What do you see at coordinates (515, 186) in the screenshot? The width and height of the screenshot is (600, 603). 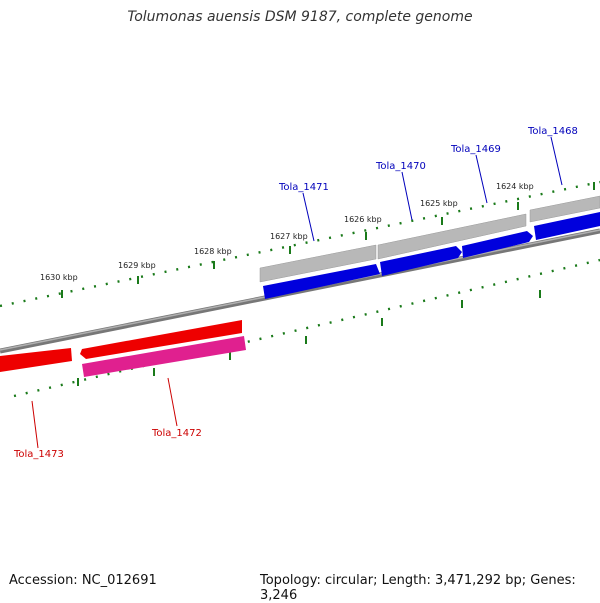 I see `tick-label-1624: 1624 kbp` at bounding box center [515, 186].